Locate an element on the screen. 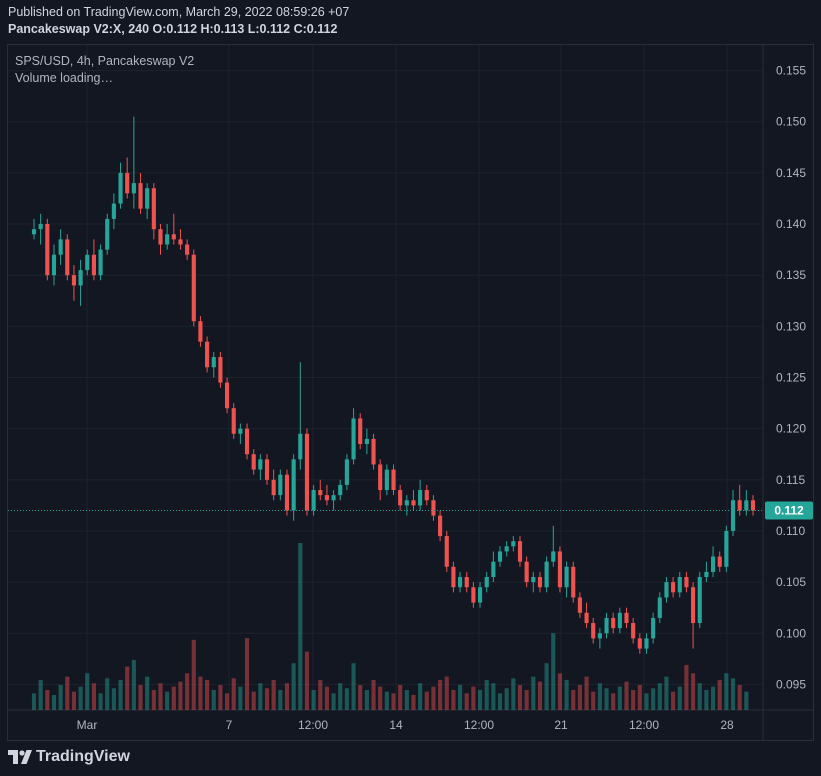 The image size is (821, 776). tradingview-logo: TradingView is located at coordinates (69, 757).